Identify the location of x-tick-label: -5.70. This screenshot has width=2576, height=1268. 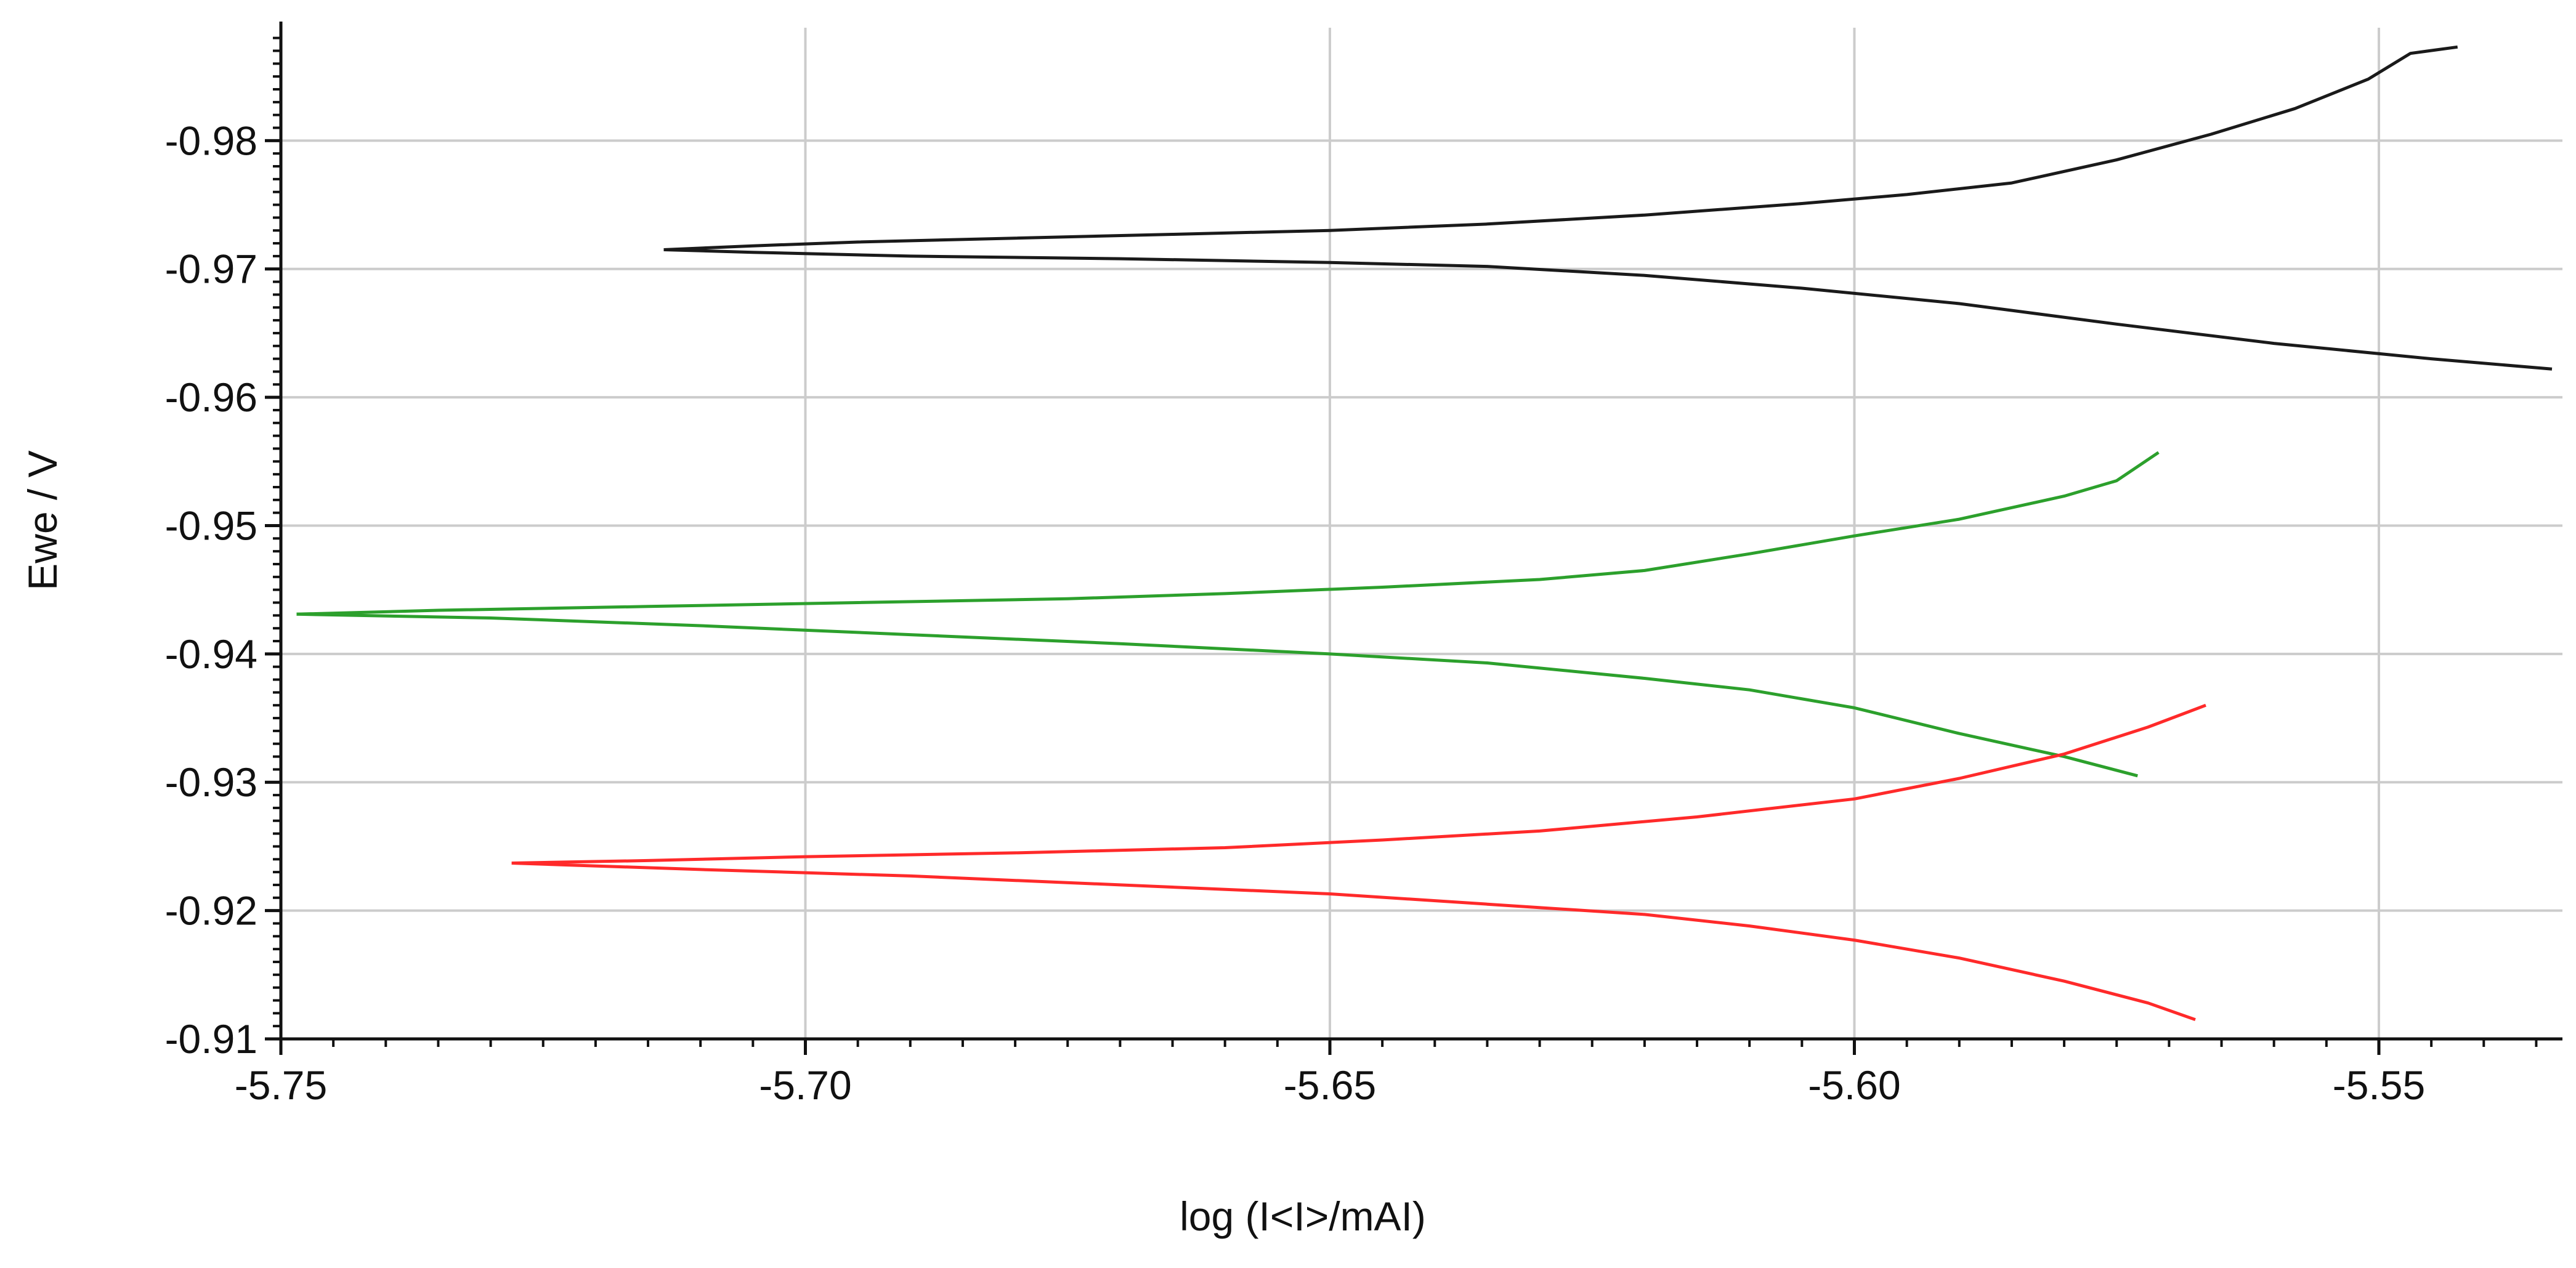
(805, 1085).